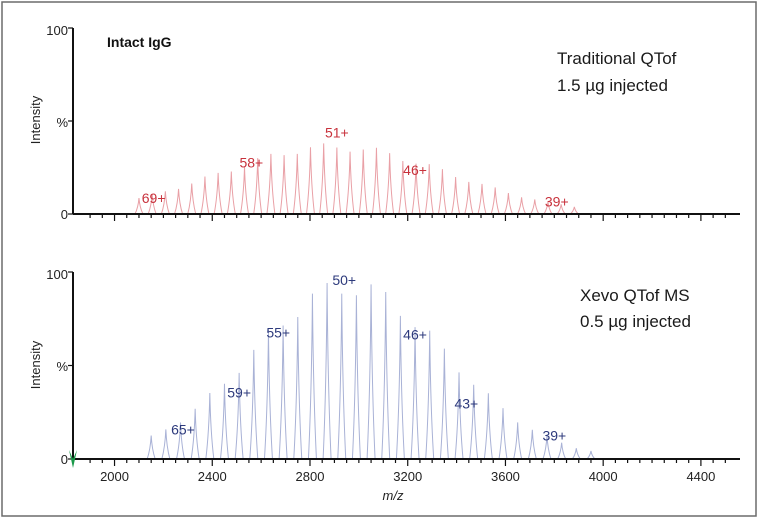 The width and height of the screenshot is (760, 520). What do you see at coordinates (505, 476) in the screenshot?
I see `x-tick-label: 3600` at bounding box center [505, 476].